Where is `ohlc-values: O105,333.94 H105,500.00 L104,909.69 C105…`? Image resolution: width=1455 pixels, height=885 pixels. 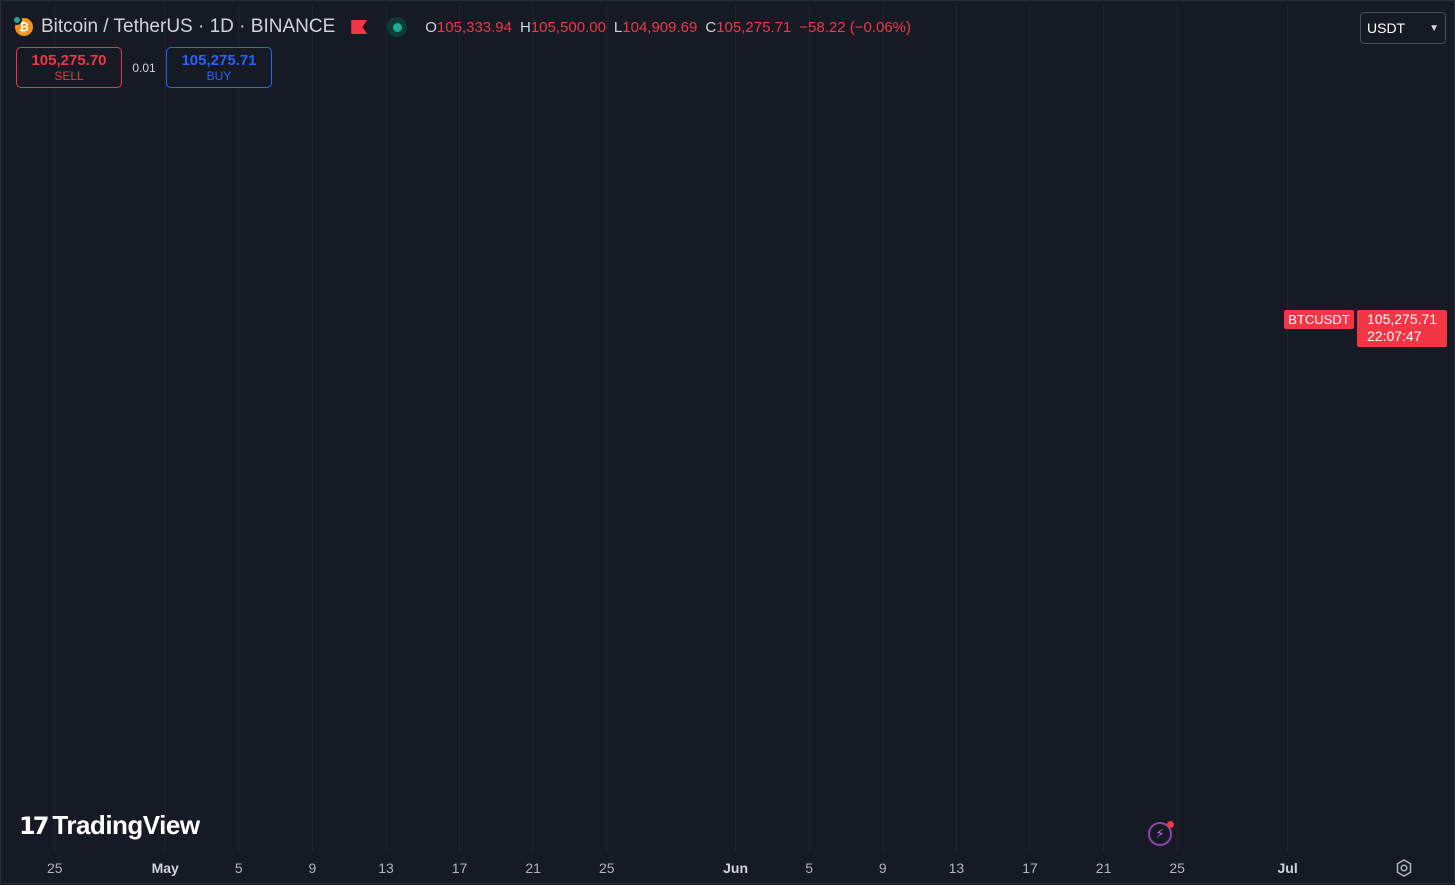
ohlc-values: O105,333.94 H105,500.00 L104,909.69 C105… is located at coordinates (668, 27).